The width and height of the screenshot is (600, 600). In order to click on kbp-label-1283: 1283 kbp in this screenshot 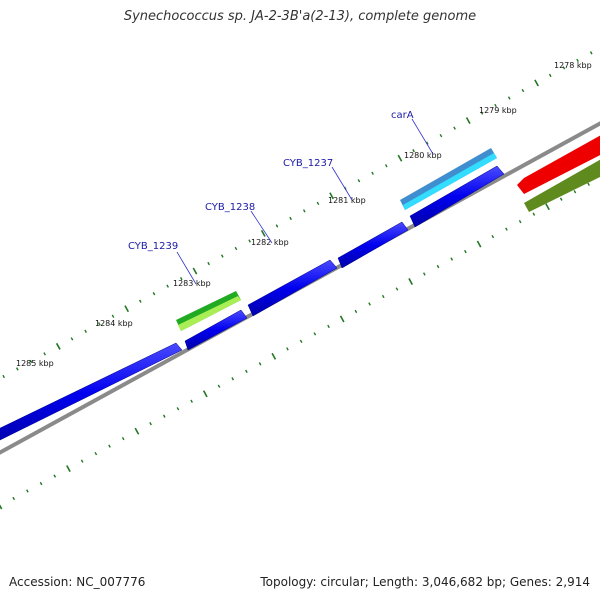, I will do `click(192, 283)`.